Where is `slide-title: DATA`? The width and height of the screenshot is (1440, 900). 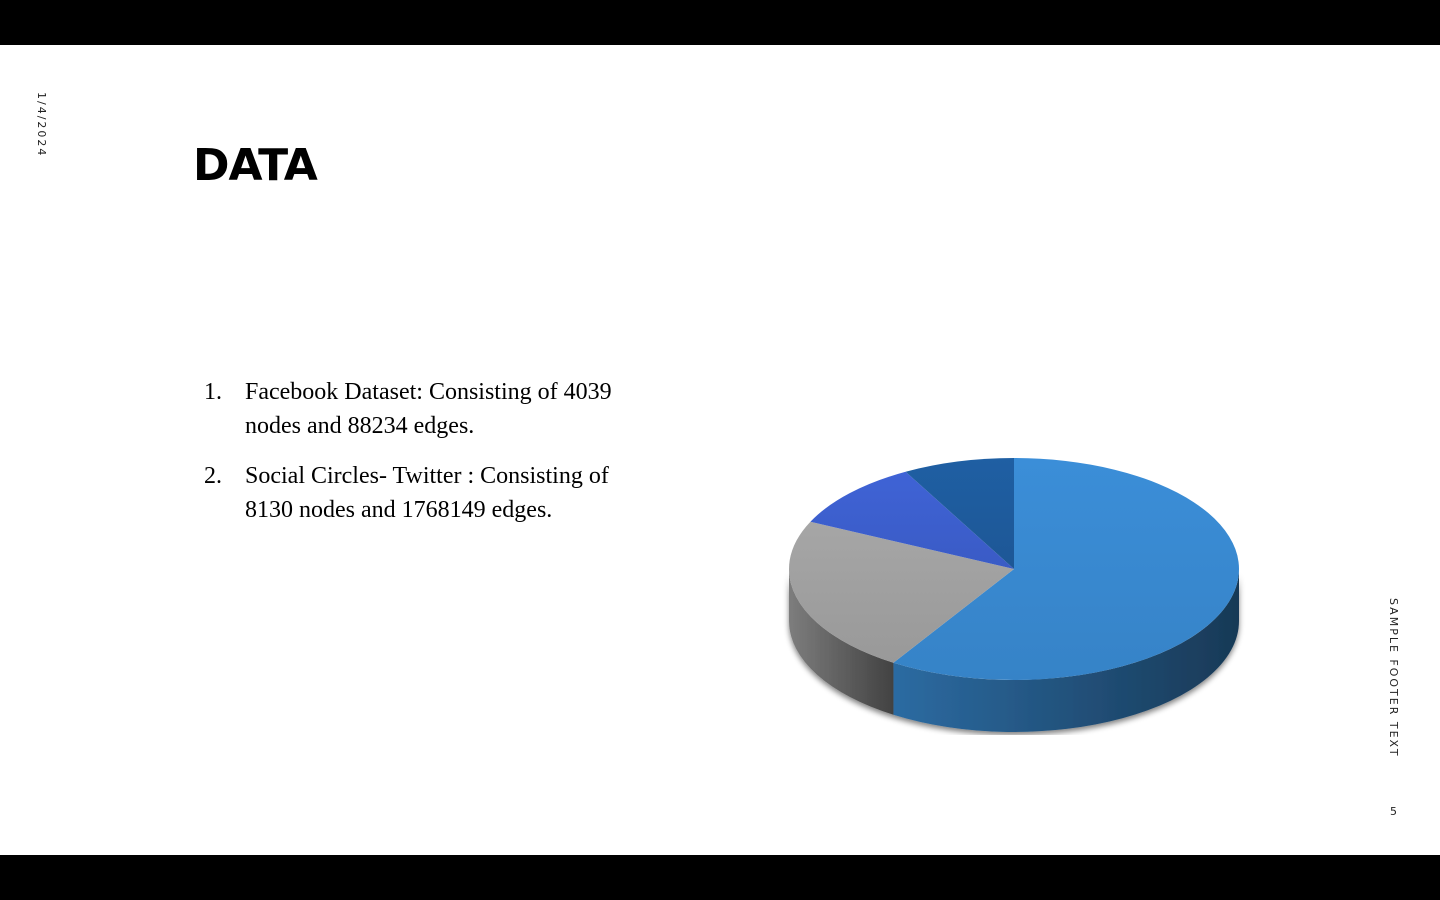
slide-title: DATA is located at coordinates (255, 165).